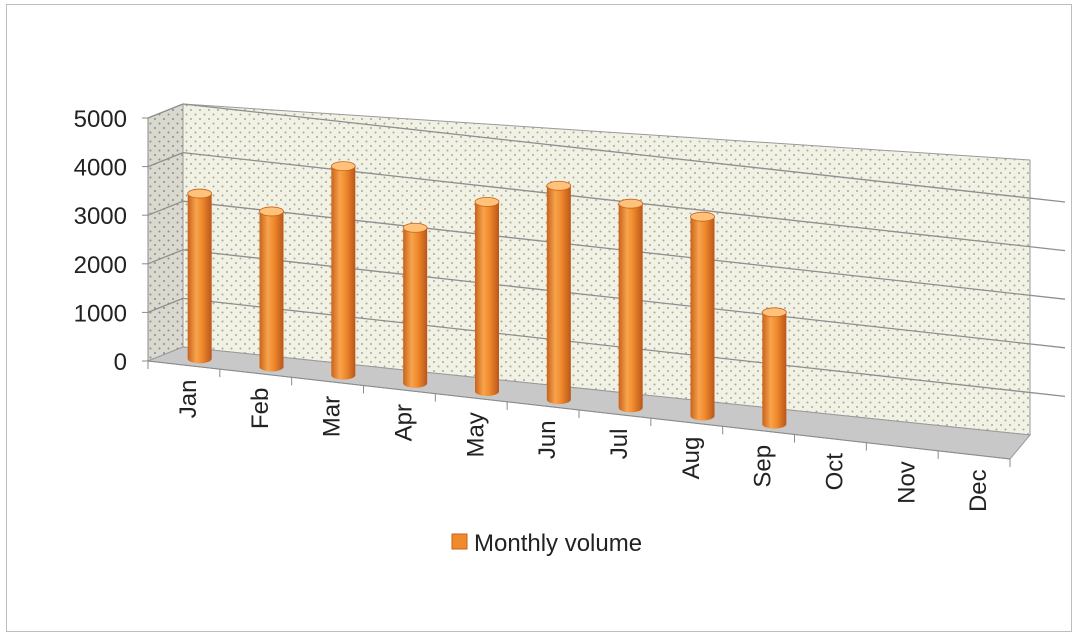  What do you see at coordinates (332, 416) in the screenshot?
I see `x-tick-label: Mar` at bounding box center [332, 416].